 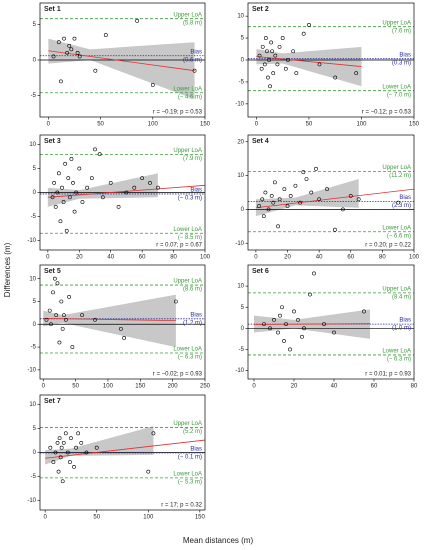 I want to click on x-tick-label: 0, so click(x=48, y=258).